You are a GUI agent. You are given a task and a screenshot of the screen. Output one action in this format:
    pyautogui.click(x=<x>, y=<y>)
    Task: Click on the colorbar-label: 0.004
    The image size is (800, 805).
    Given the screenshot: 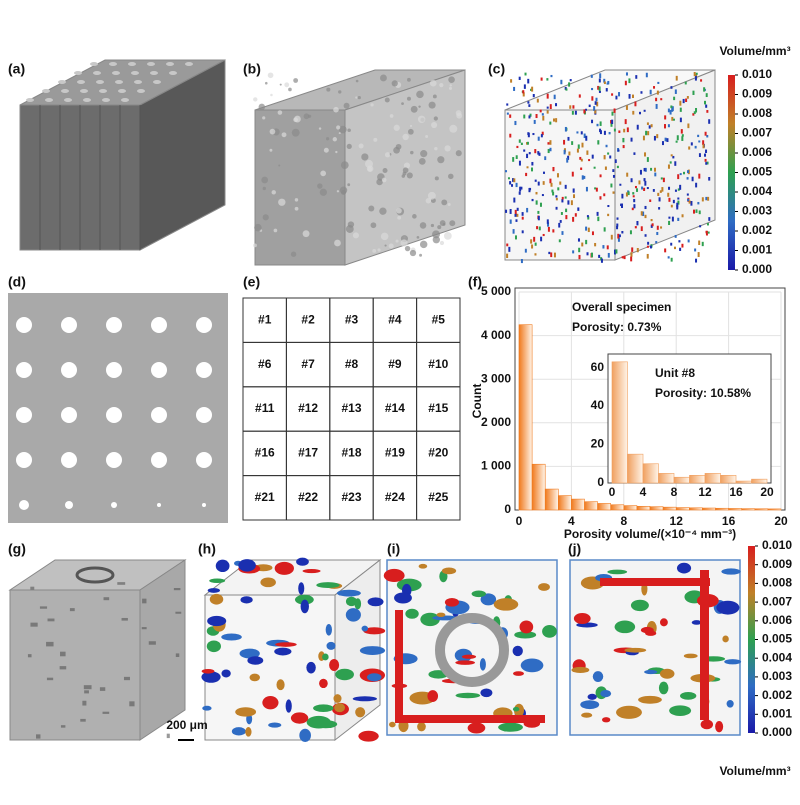 What is the action you would take?
    pyautogui.click(x=777, y=657)
    